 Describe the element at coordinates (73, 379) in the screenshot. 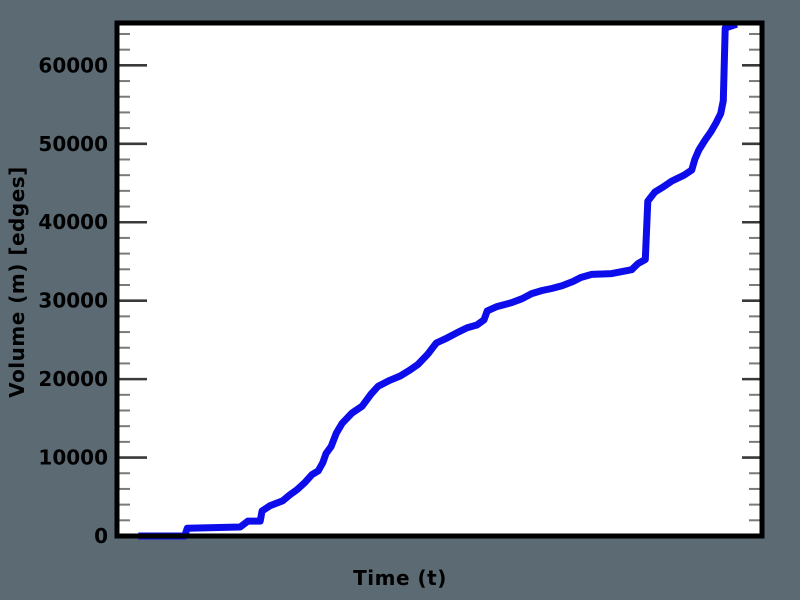

I see `y-tick-label: 20000` at that location.